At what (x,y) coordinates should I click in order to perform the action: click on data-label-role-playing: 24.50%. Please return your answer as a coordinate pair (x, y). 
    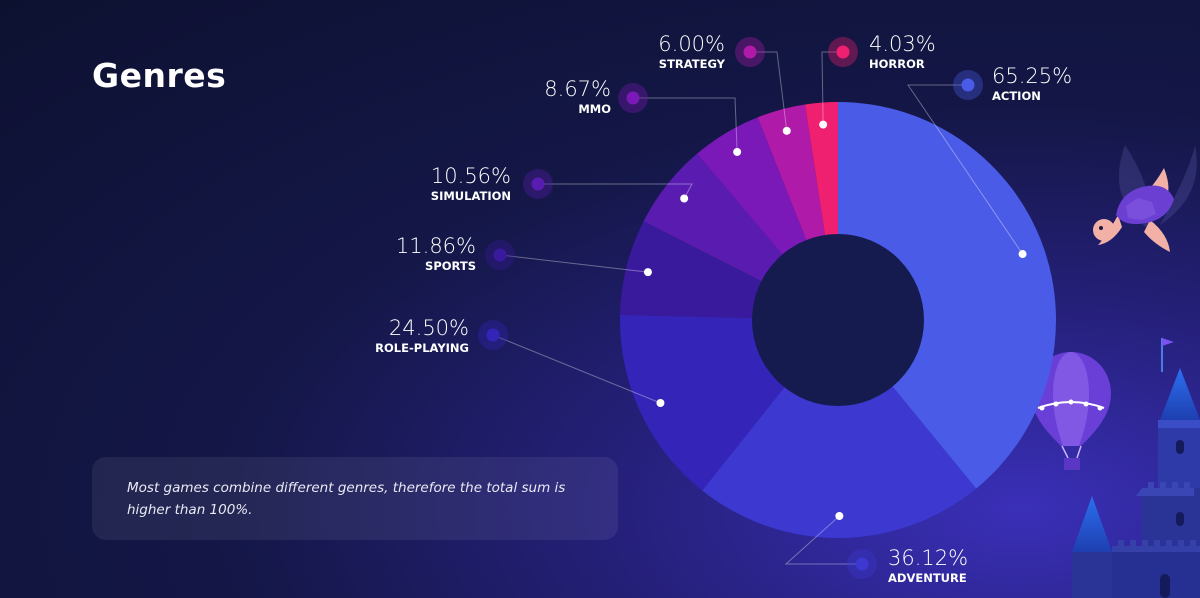
    Looking at the image, I should click on (429, 328).